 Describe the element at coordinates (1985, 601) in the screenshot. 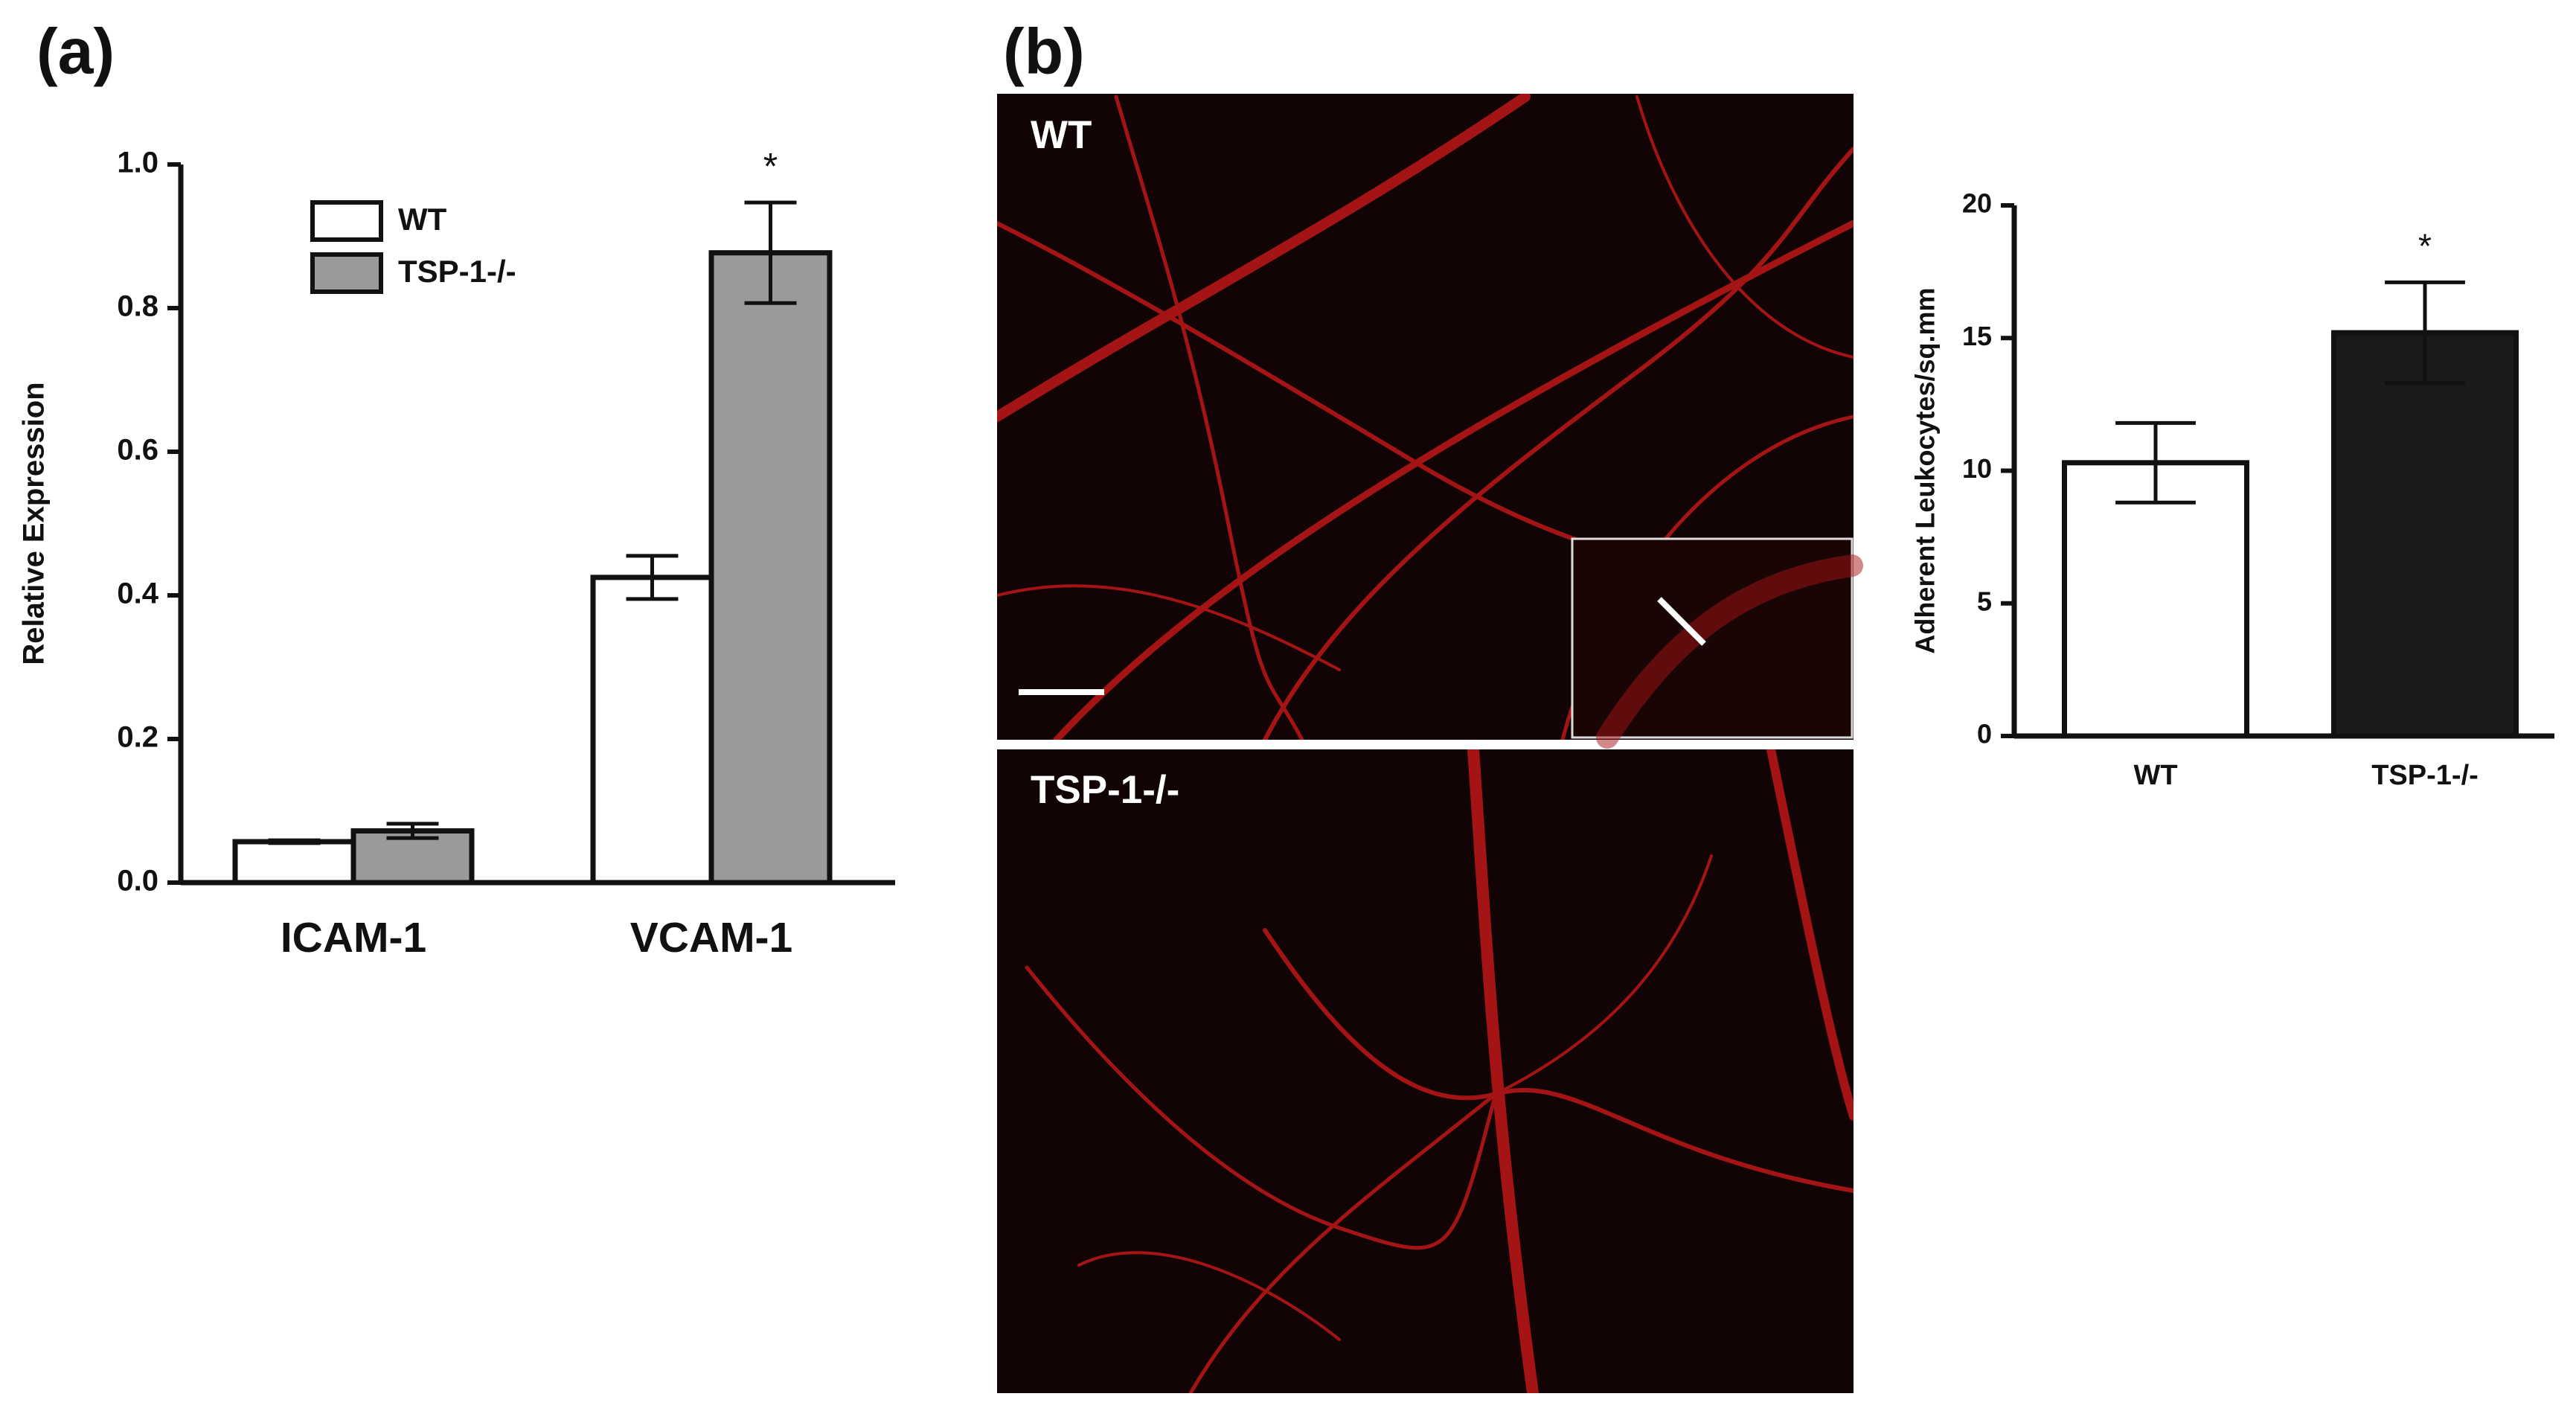

I see `y-tick-label: 5` at that location.